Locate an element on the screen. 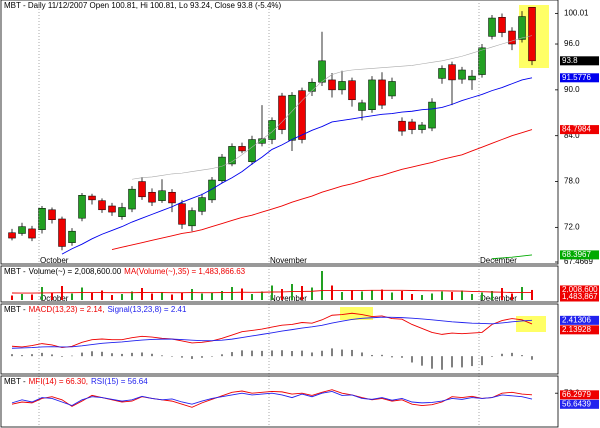 The height and width of the screenshot is (428, 600). panel-frame is located at coordinates (279, 401).